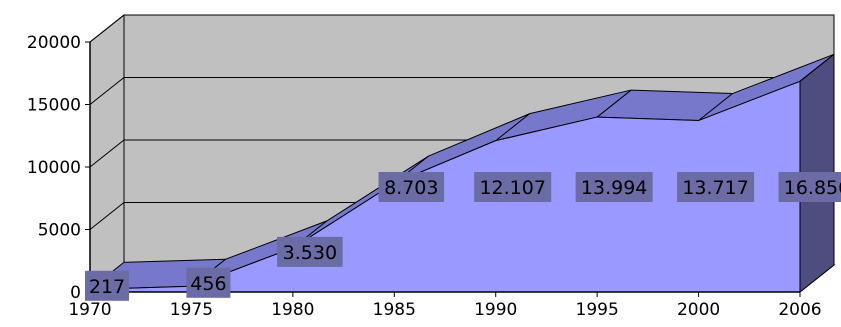  Describe the element at coordinates (495, 310) in the screenshot. I see `x-tick-label: 1990` at that location.